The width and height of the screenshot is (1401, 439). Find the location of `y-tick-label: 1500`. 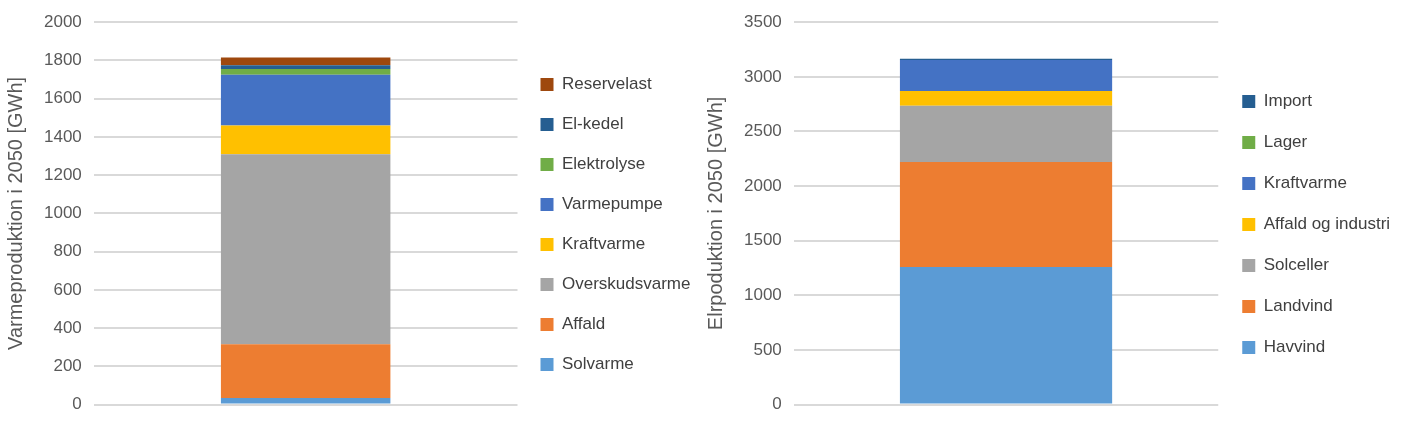

y-tick-label: 1500 is located at coordinates (762, 240).